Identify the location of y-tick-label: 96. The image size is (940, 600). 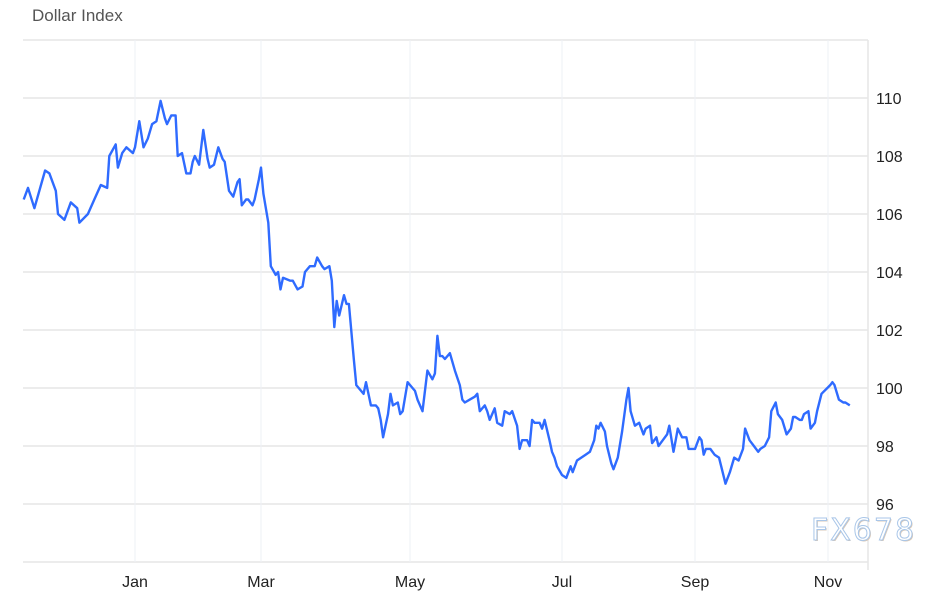
(885, 505).